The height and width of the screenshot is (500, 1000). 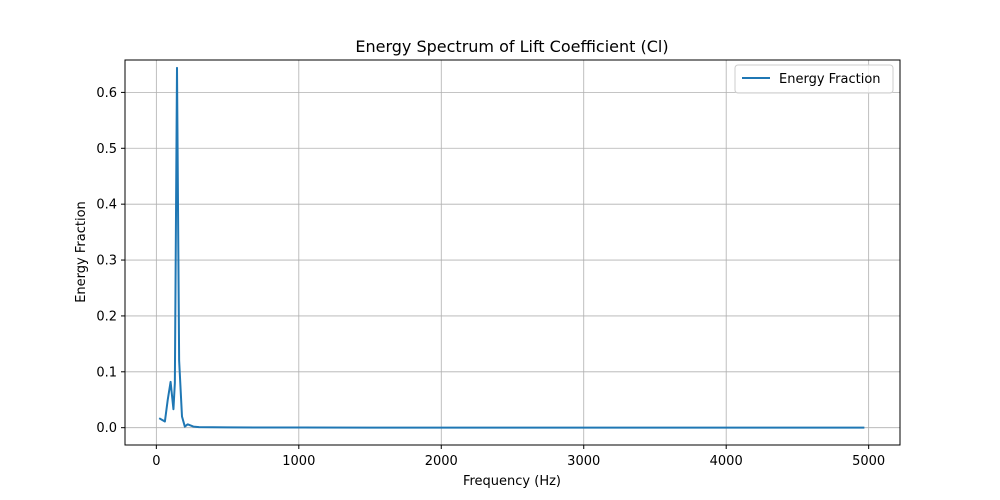 I want to click on x-tick-label: 4000, so click(x=726, y=461).